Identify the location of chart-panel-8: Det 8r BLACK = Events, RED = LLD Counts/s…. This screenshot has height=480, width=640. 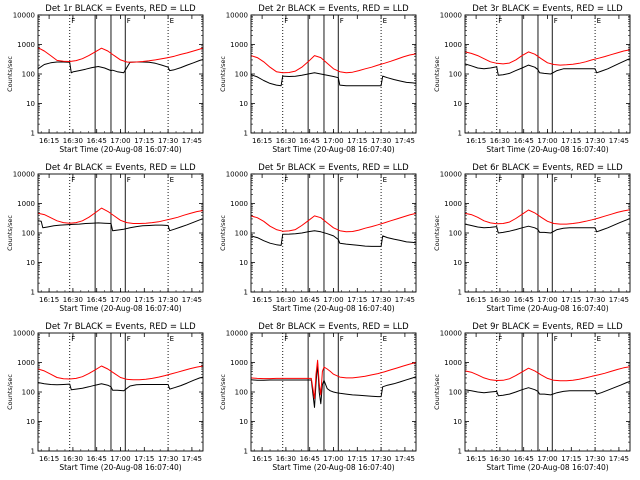
(318, 397).